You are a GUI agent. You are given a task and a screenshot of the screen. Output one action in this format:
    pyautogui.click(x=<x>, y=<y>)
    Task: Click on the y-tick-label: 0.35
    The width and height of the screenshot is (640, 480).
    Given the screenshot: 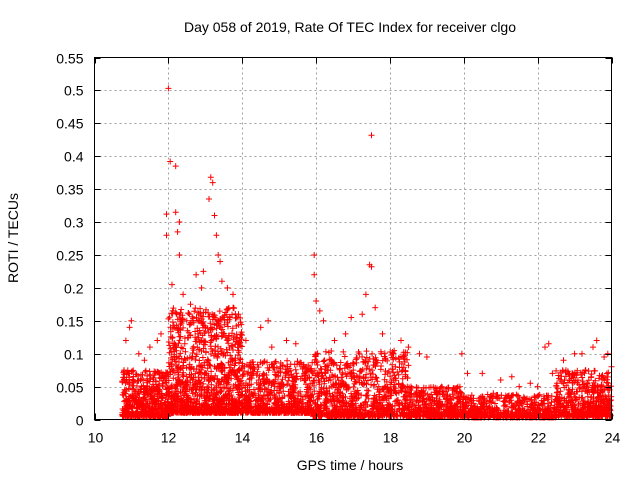 What is the action you would take?
    pyautogui.click(x=69, y=190)
    